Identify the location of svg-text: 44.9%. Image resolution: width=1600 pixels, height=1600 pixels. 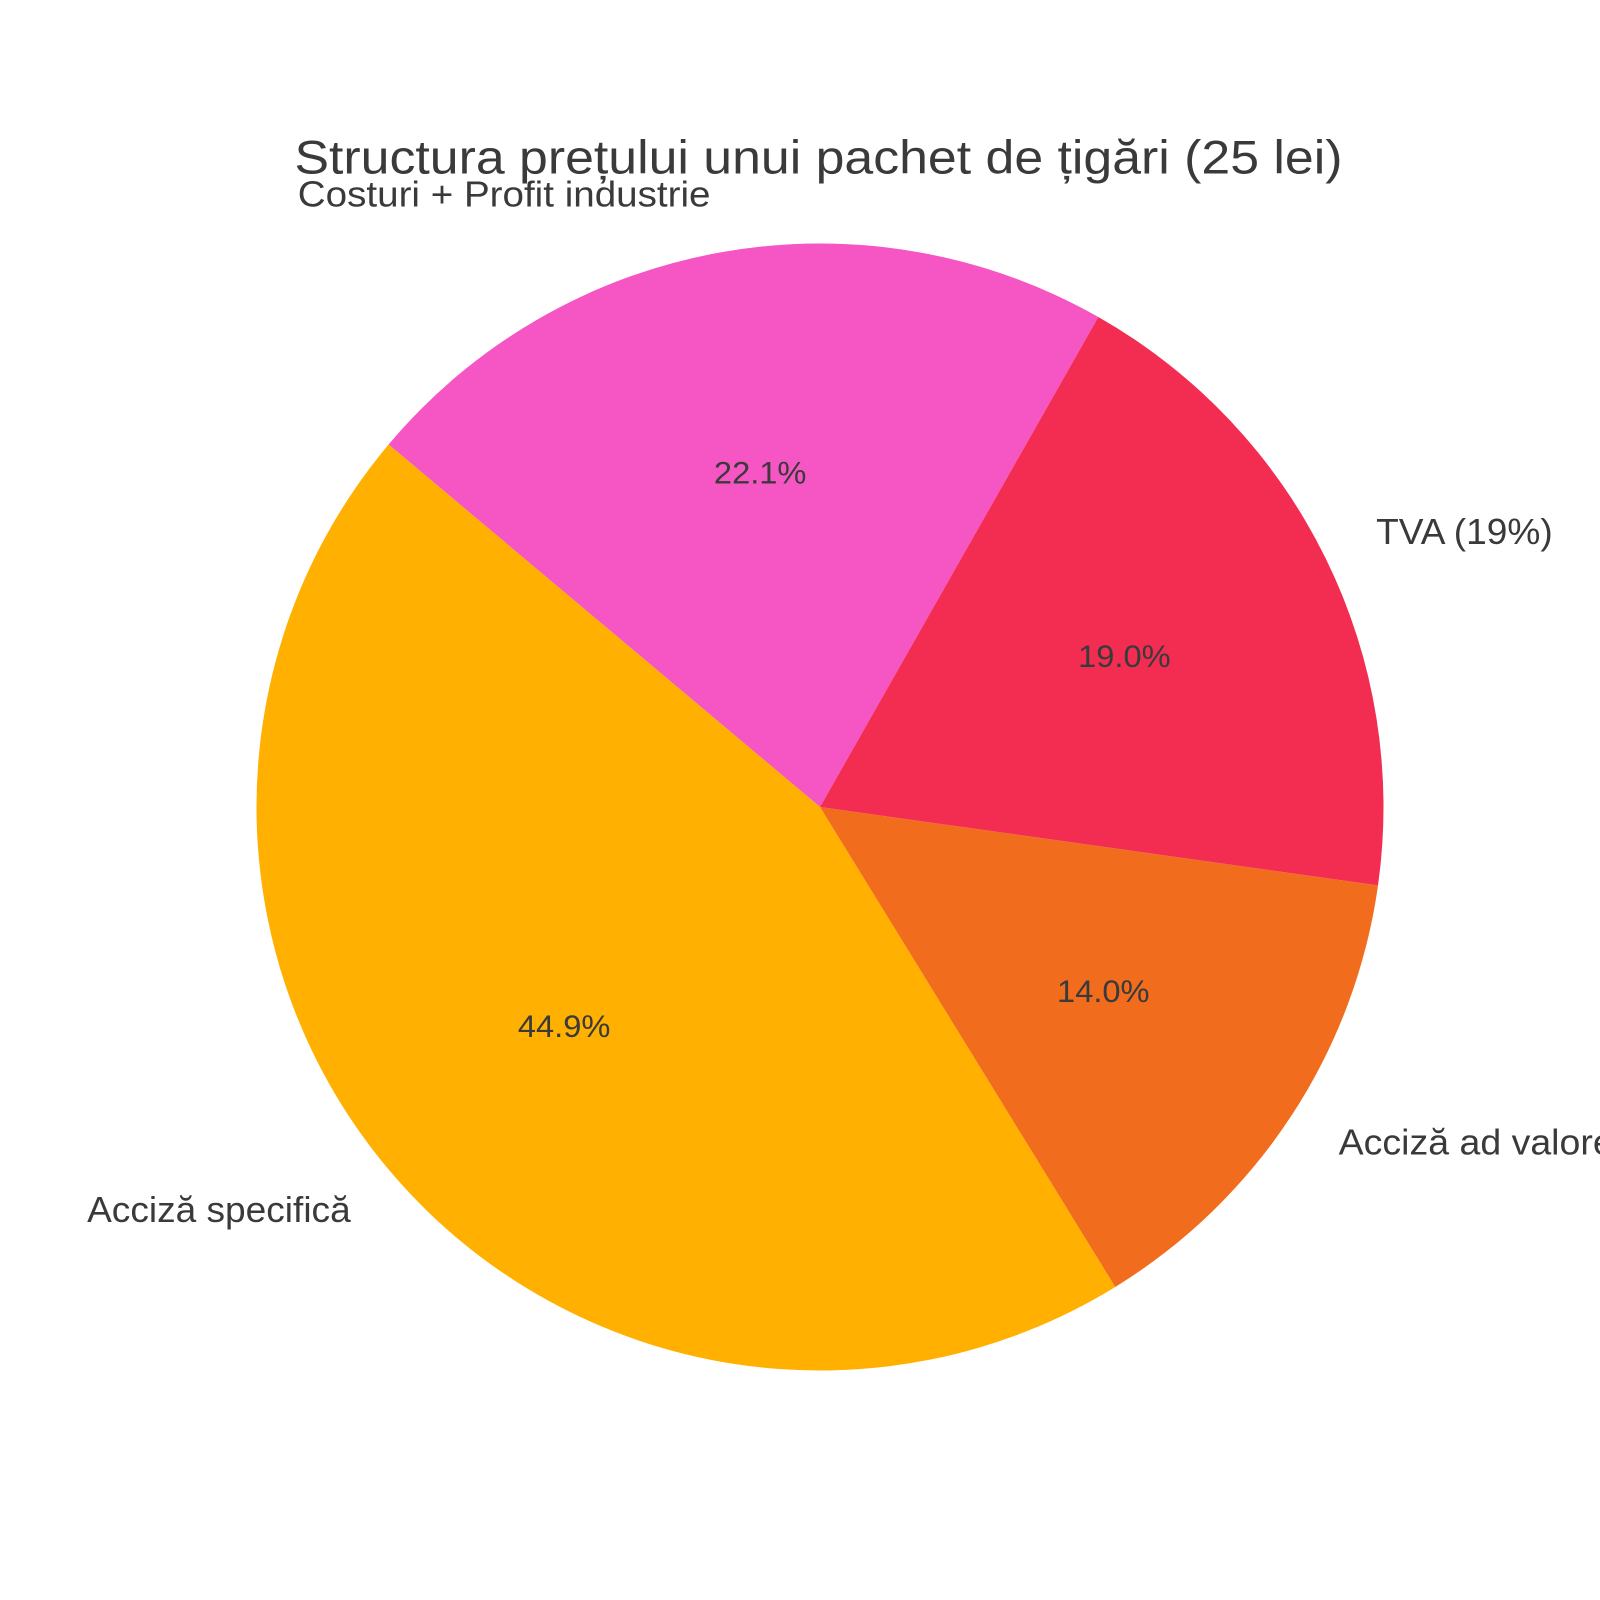
(564, 1026).